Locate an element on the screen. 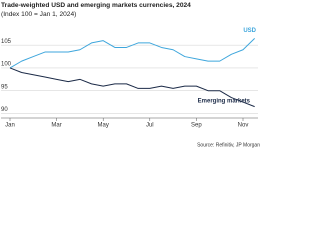 This screenshot has height=240, width=320. series-label: USD is located at coordinates (249, 31).